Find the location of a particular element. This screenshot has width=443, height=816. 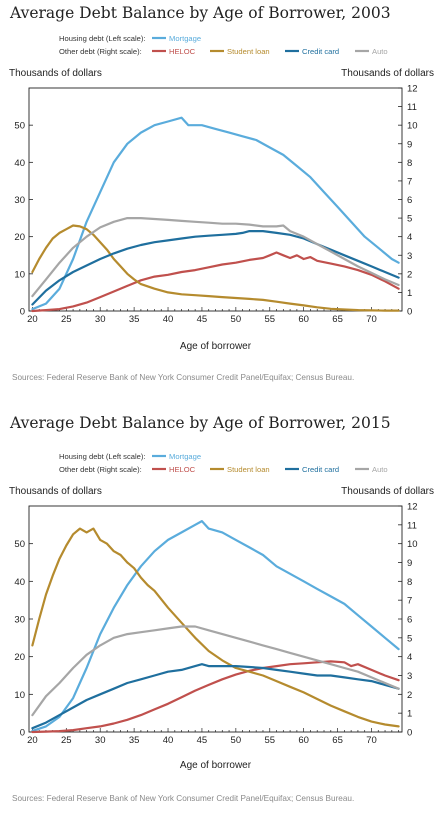

series-line-credit-card is located at coordinates (215, 268).